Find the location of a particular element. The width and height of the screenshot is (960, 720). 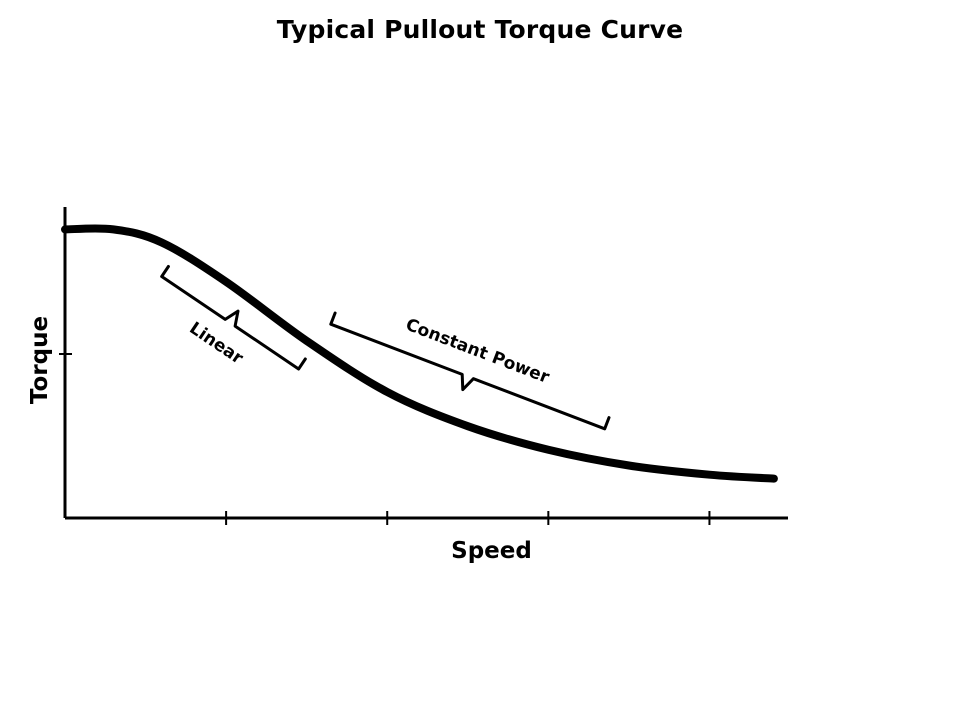

constant-power-region-brace is located at coordinates (470, 371).